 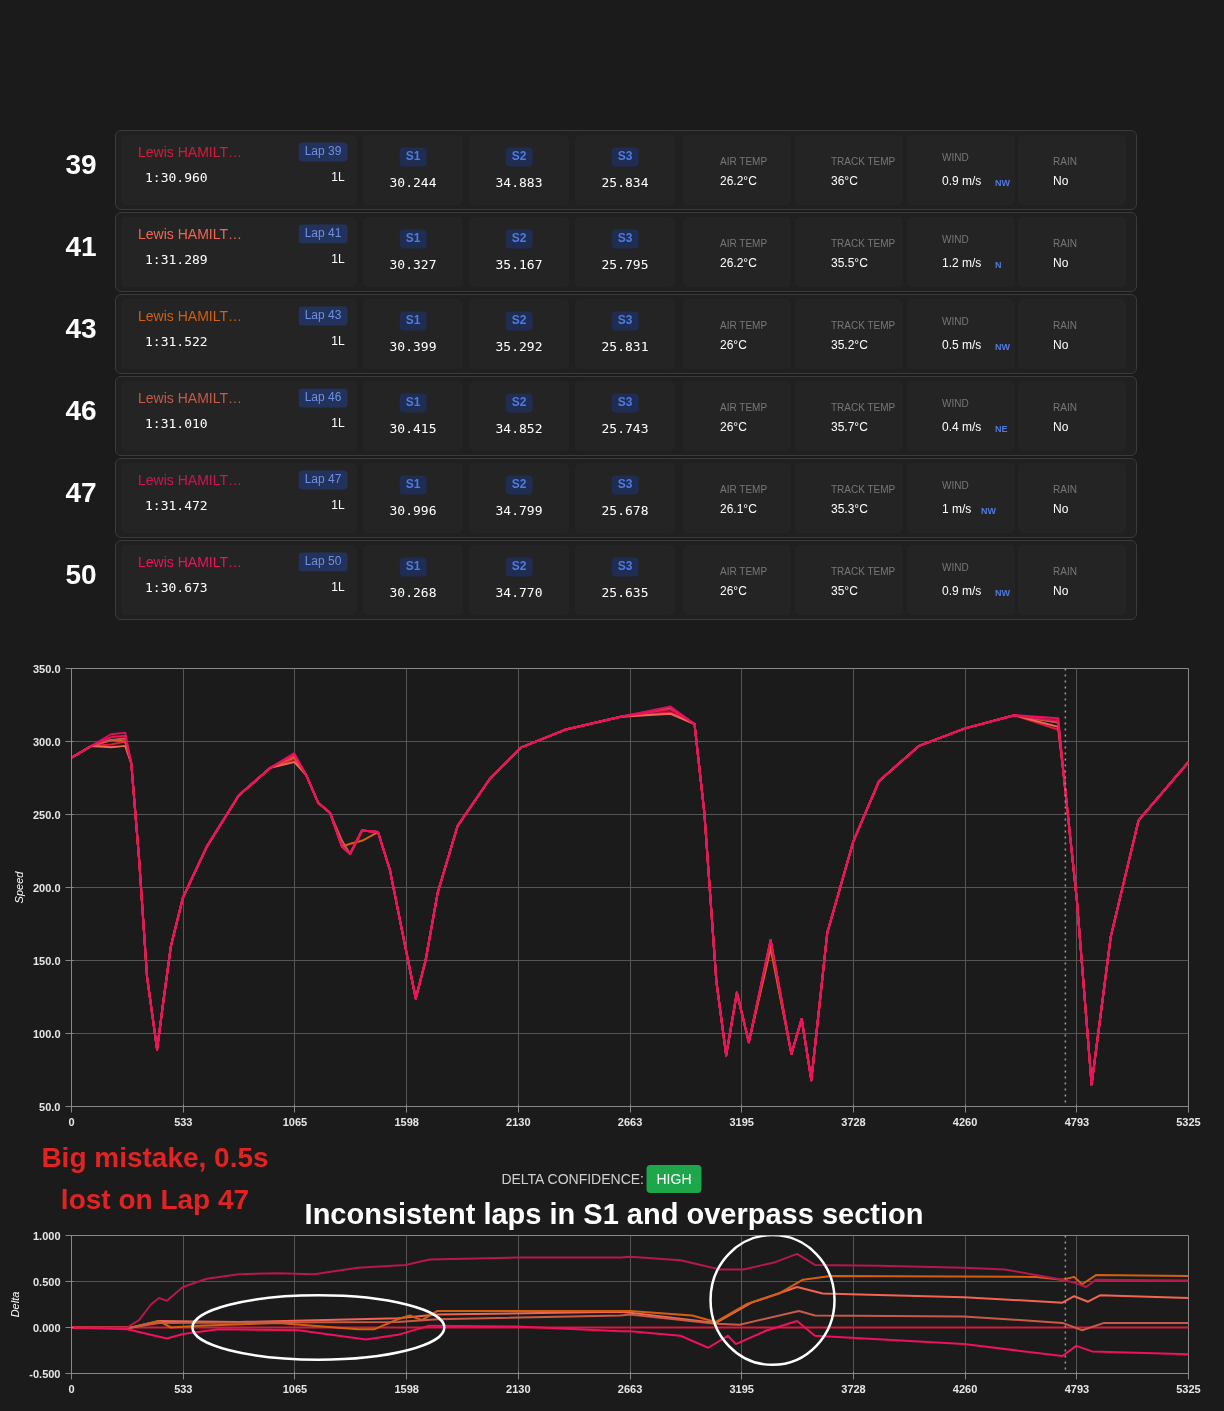 I want to click on text: Big mistake, 0.5s lost on Lap 47, so click(x=155, y=1179).